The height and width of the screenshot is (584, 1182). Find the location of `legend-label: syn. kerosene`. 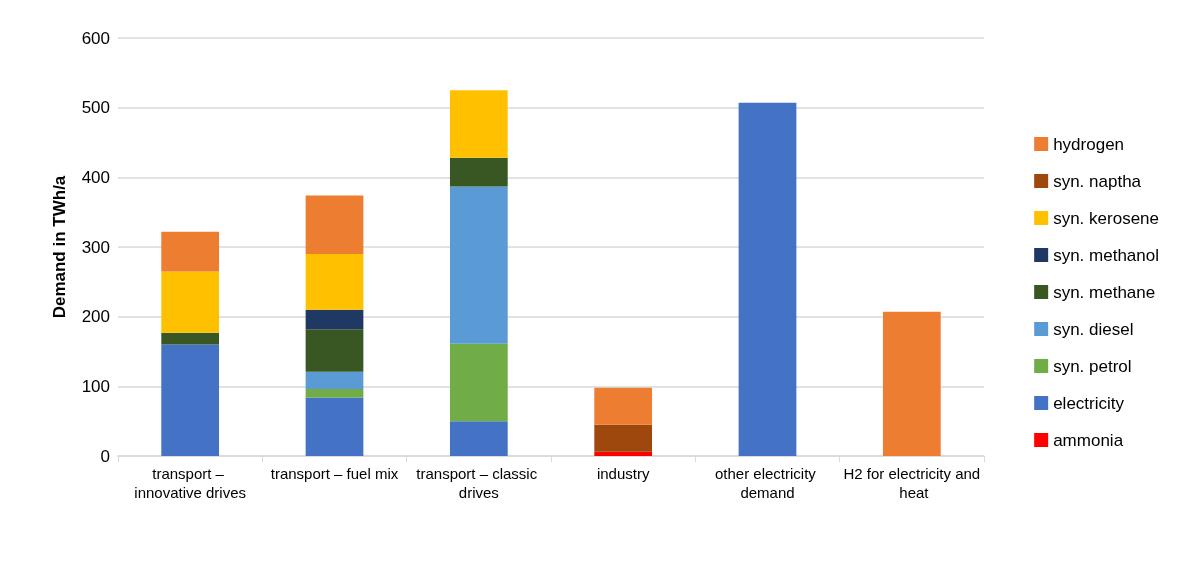

legend-label: syn. kerosene is located at coordinates (1106, 218).